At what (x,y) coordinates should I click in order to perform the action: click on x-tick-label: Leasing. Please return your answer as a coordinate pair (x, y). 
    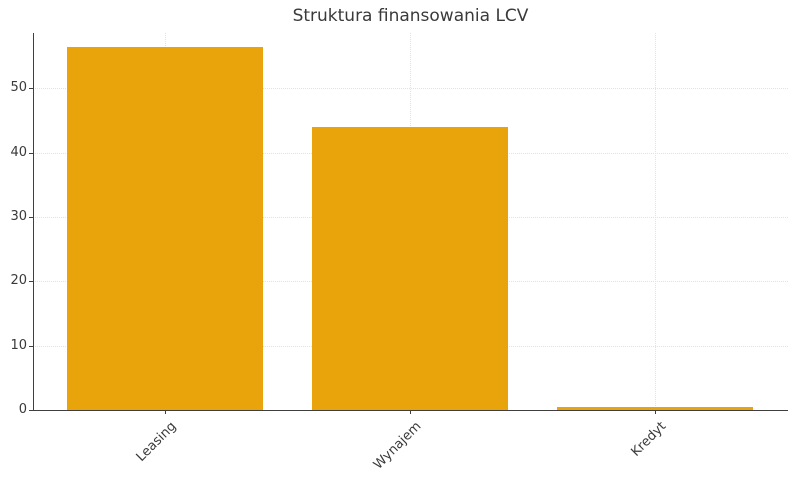
    Looking at the image, I should click on (156, 442).